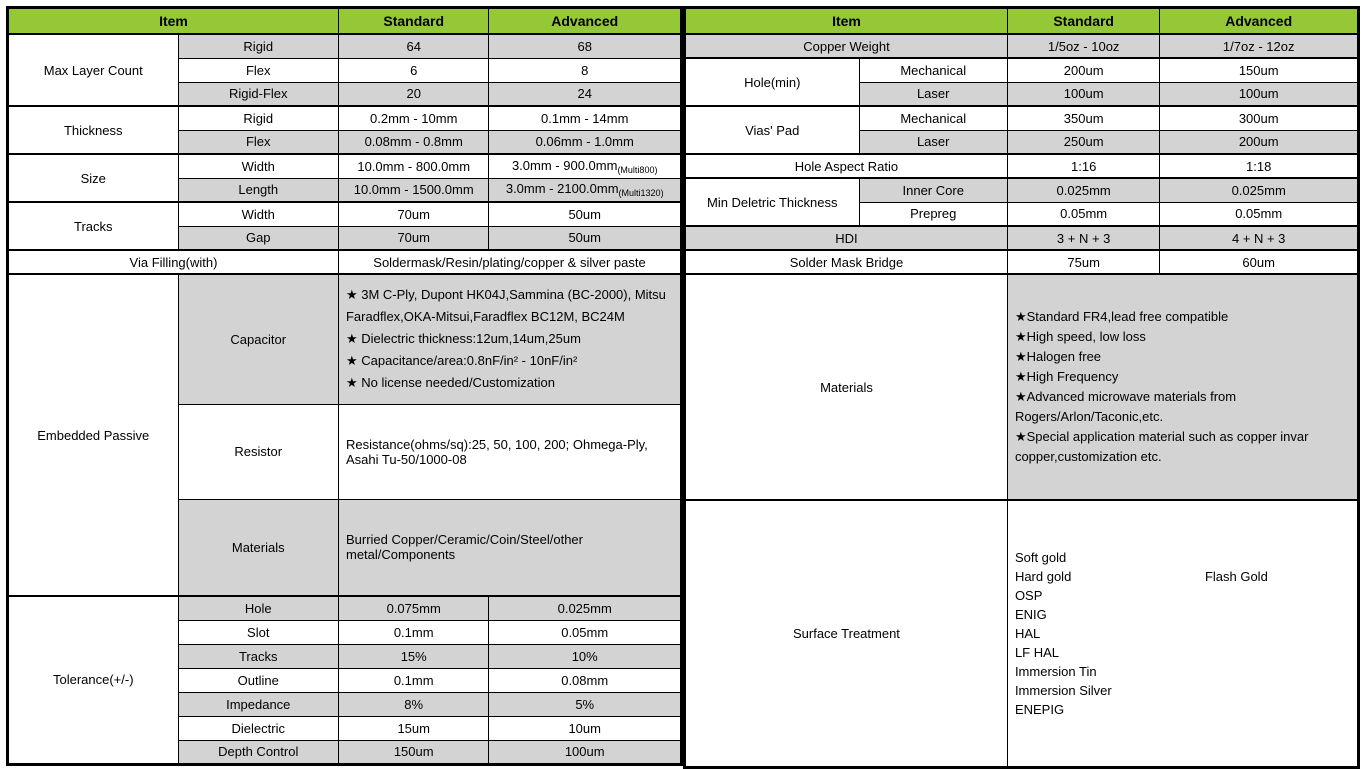  What do you see at coordinates (846, 387) in the screenshot?
I see `row-label-materials: Materials` at bounding box center [846, 387].